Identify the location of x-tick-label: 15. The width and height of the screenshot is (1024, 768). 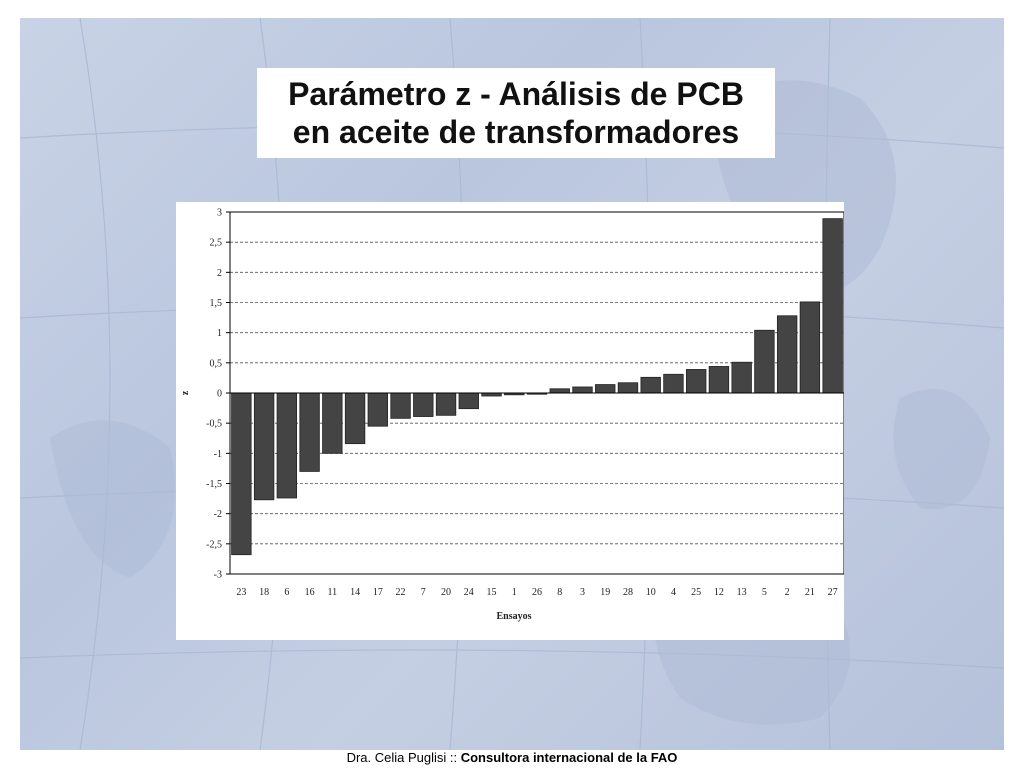
(492, 592).